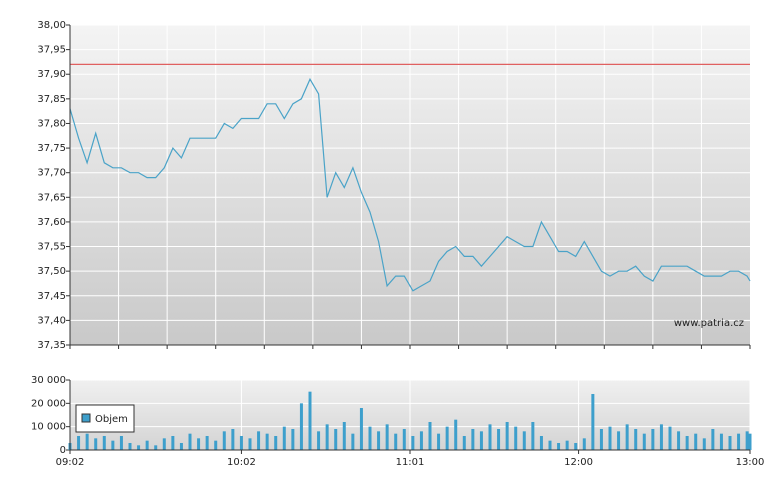 This screenshot has width=780, height=490. What do you see at coordinates (410, 462) in the screenshot?
I see `x-tick-label: 11:01` at bounding box center [410, 462].